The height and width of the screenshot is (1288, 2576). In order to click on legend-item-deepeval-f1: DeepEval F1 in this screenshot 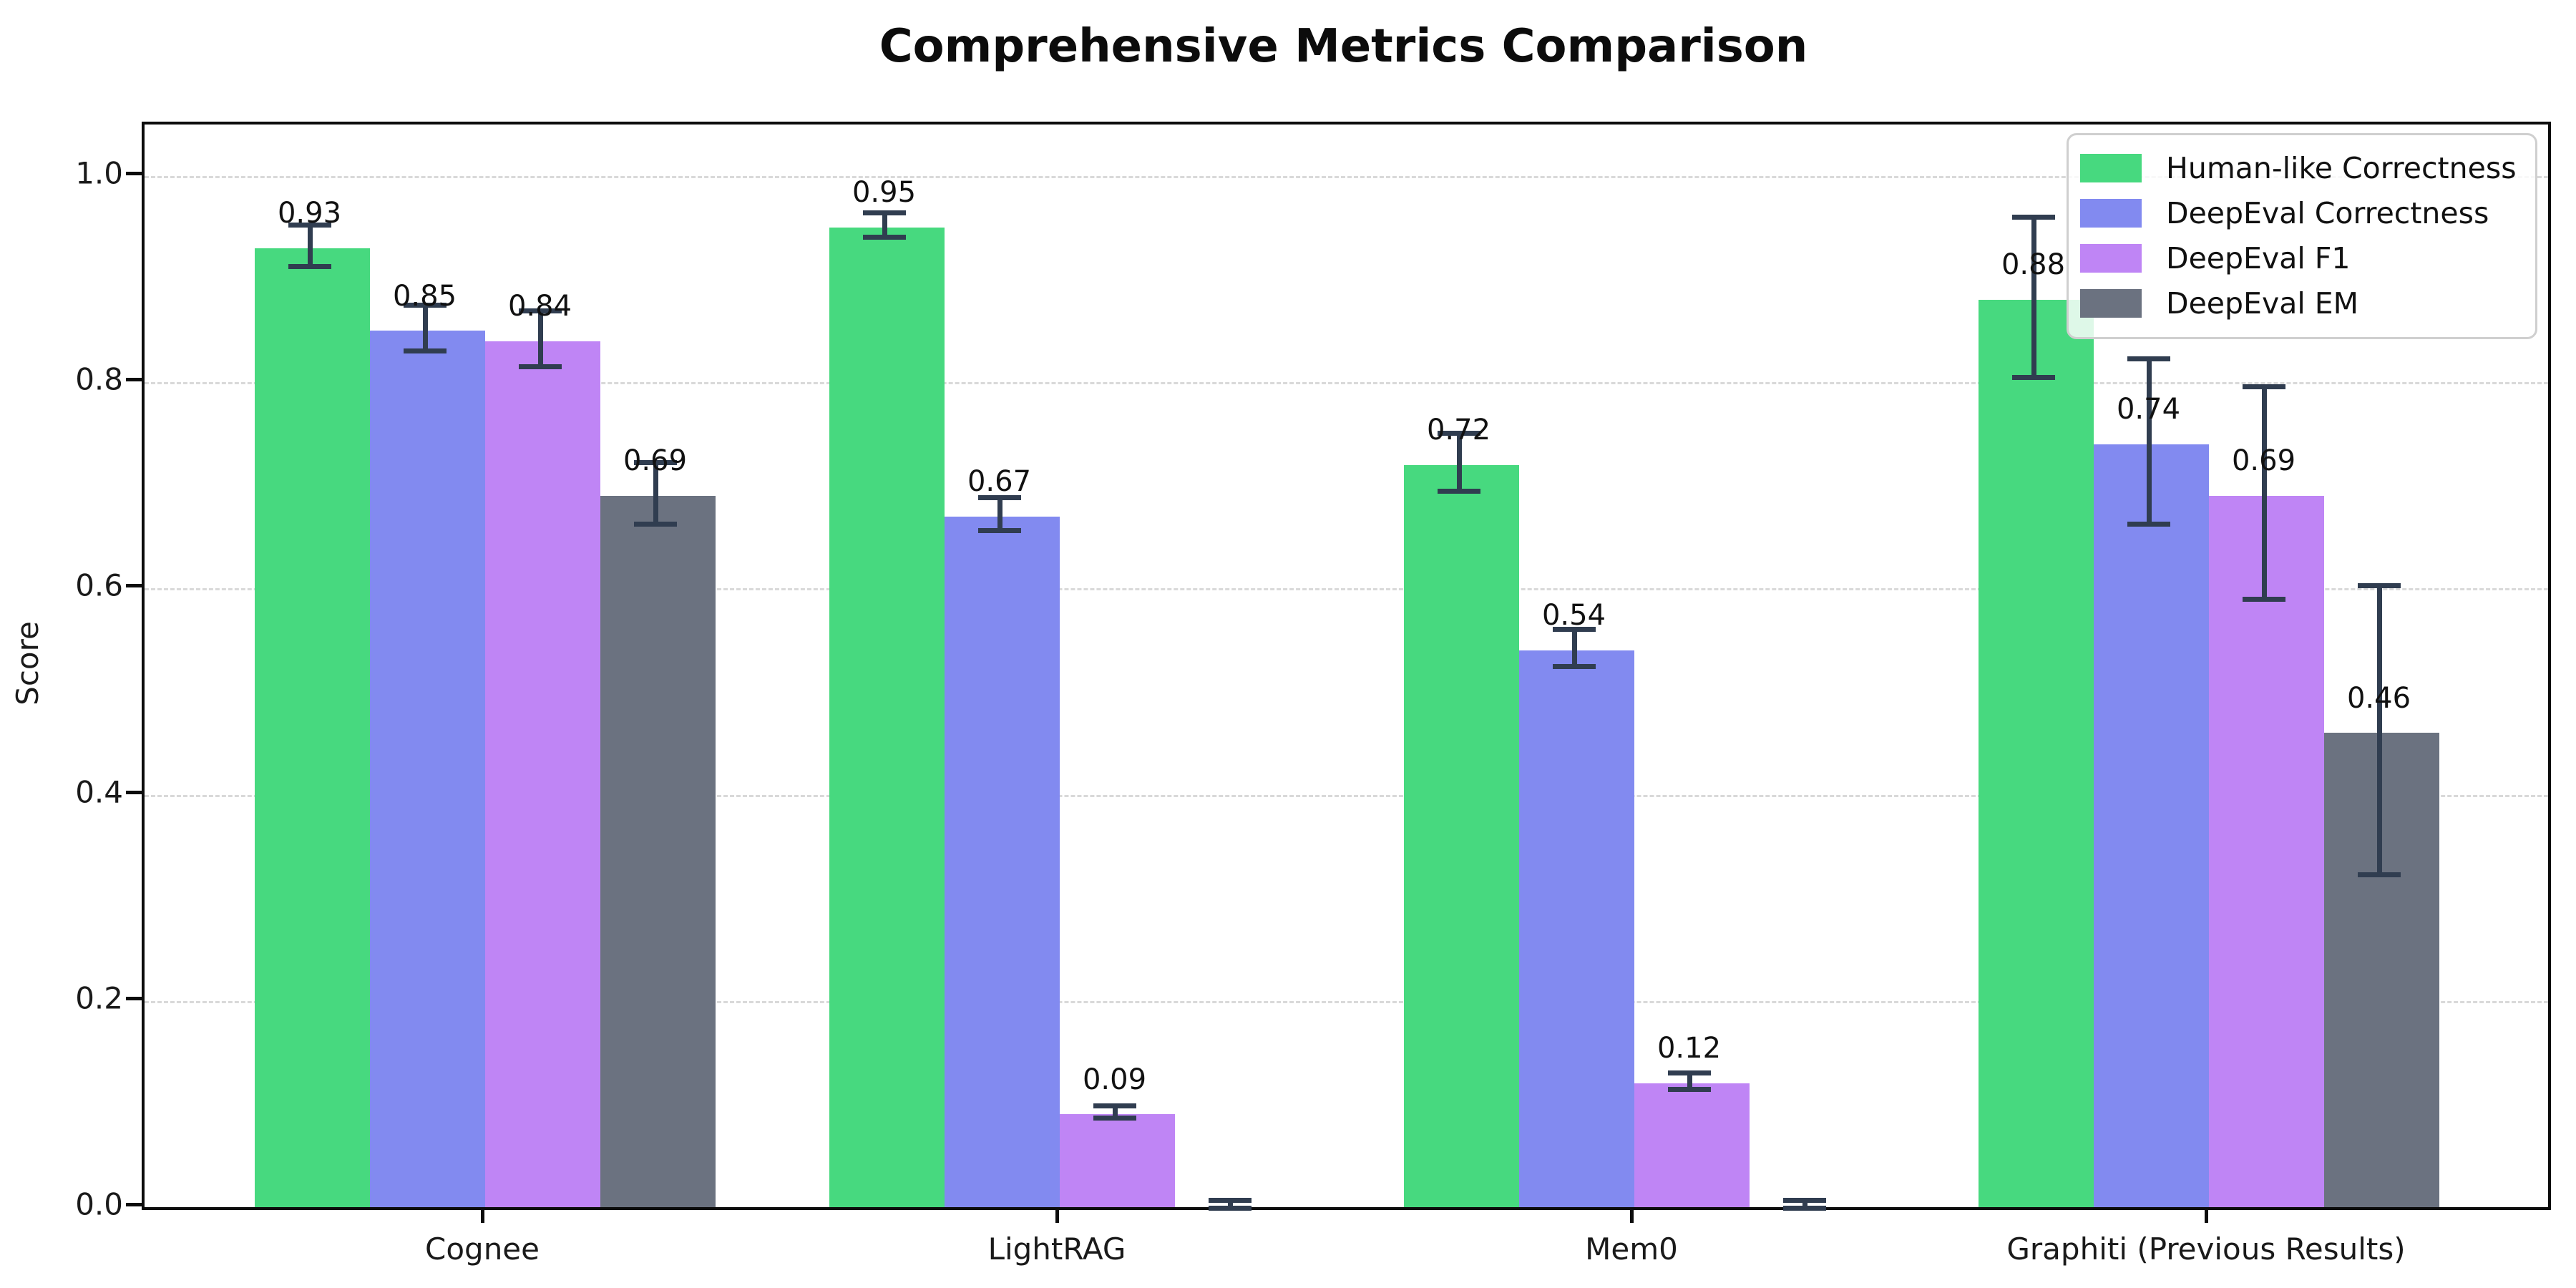, I will do `click(2307, 257)`.